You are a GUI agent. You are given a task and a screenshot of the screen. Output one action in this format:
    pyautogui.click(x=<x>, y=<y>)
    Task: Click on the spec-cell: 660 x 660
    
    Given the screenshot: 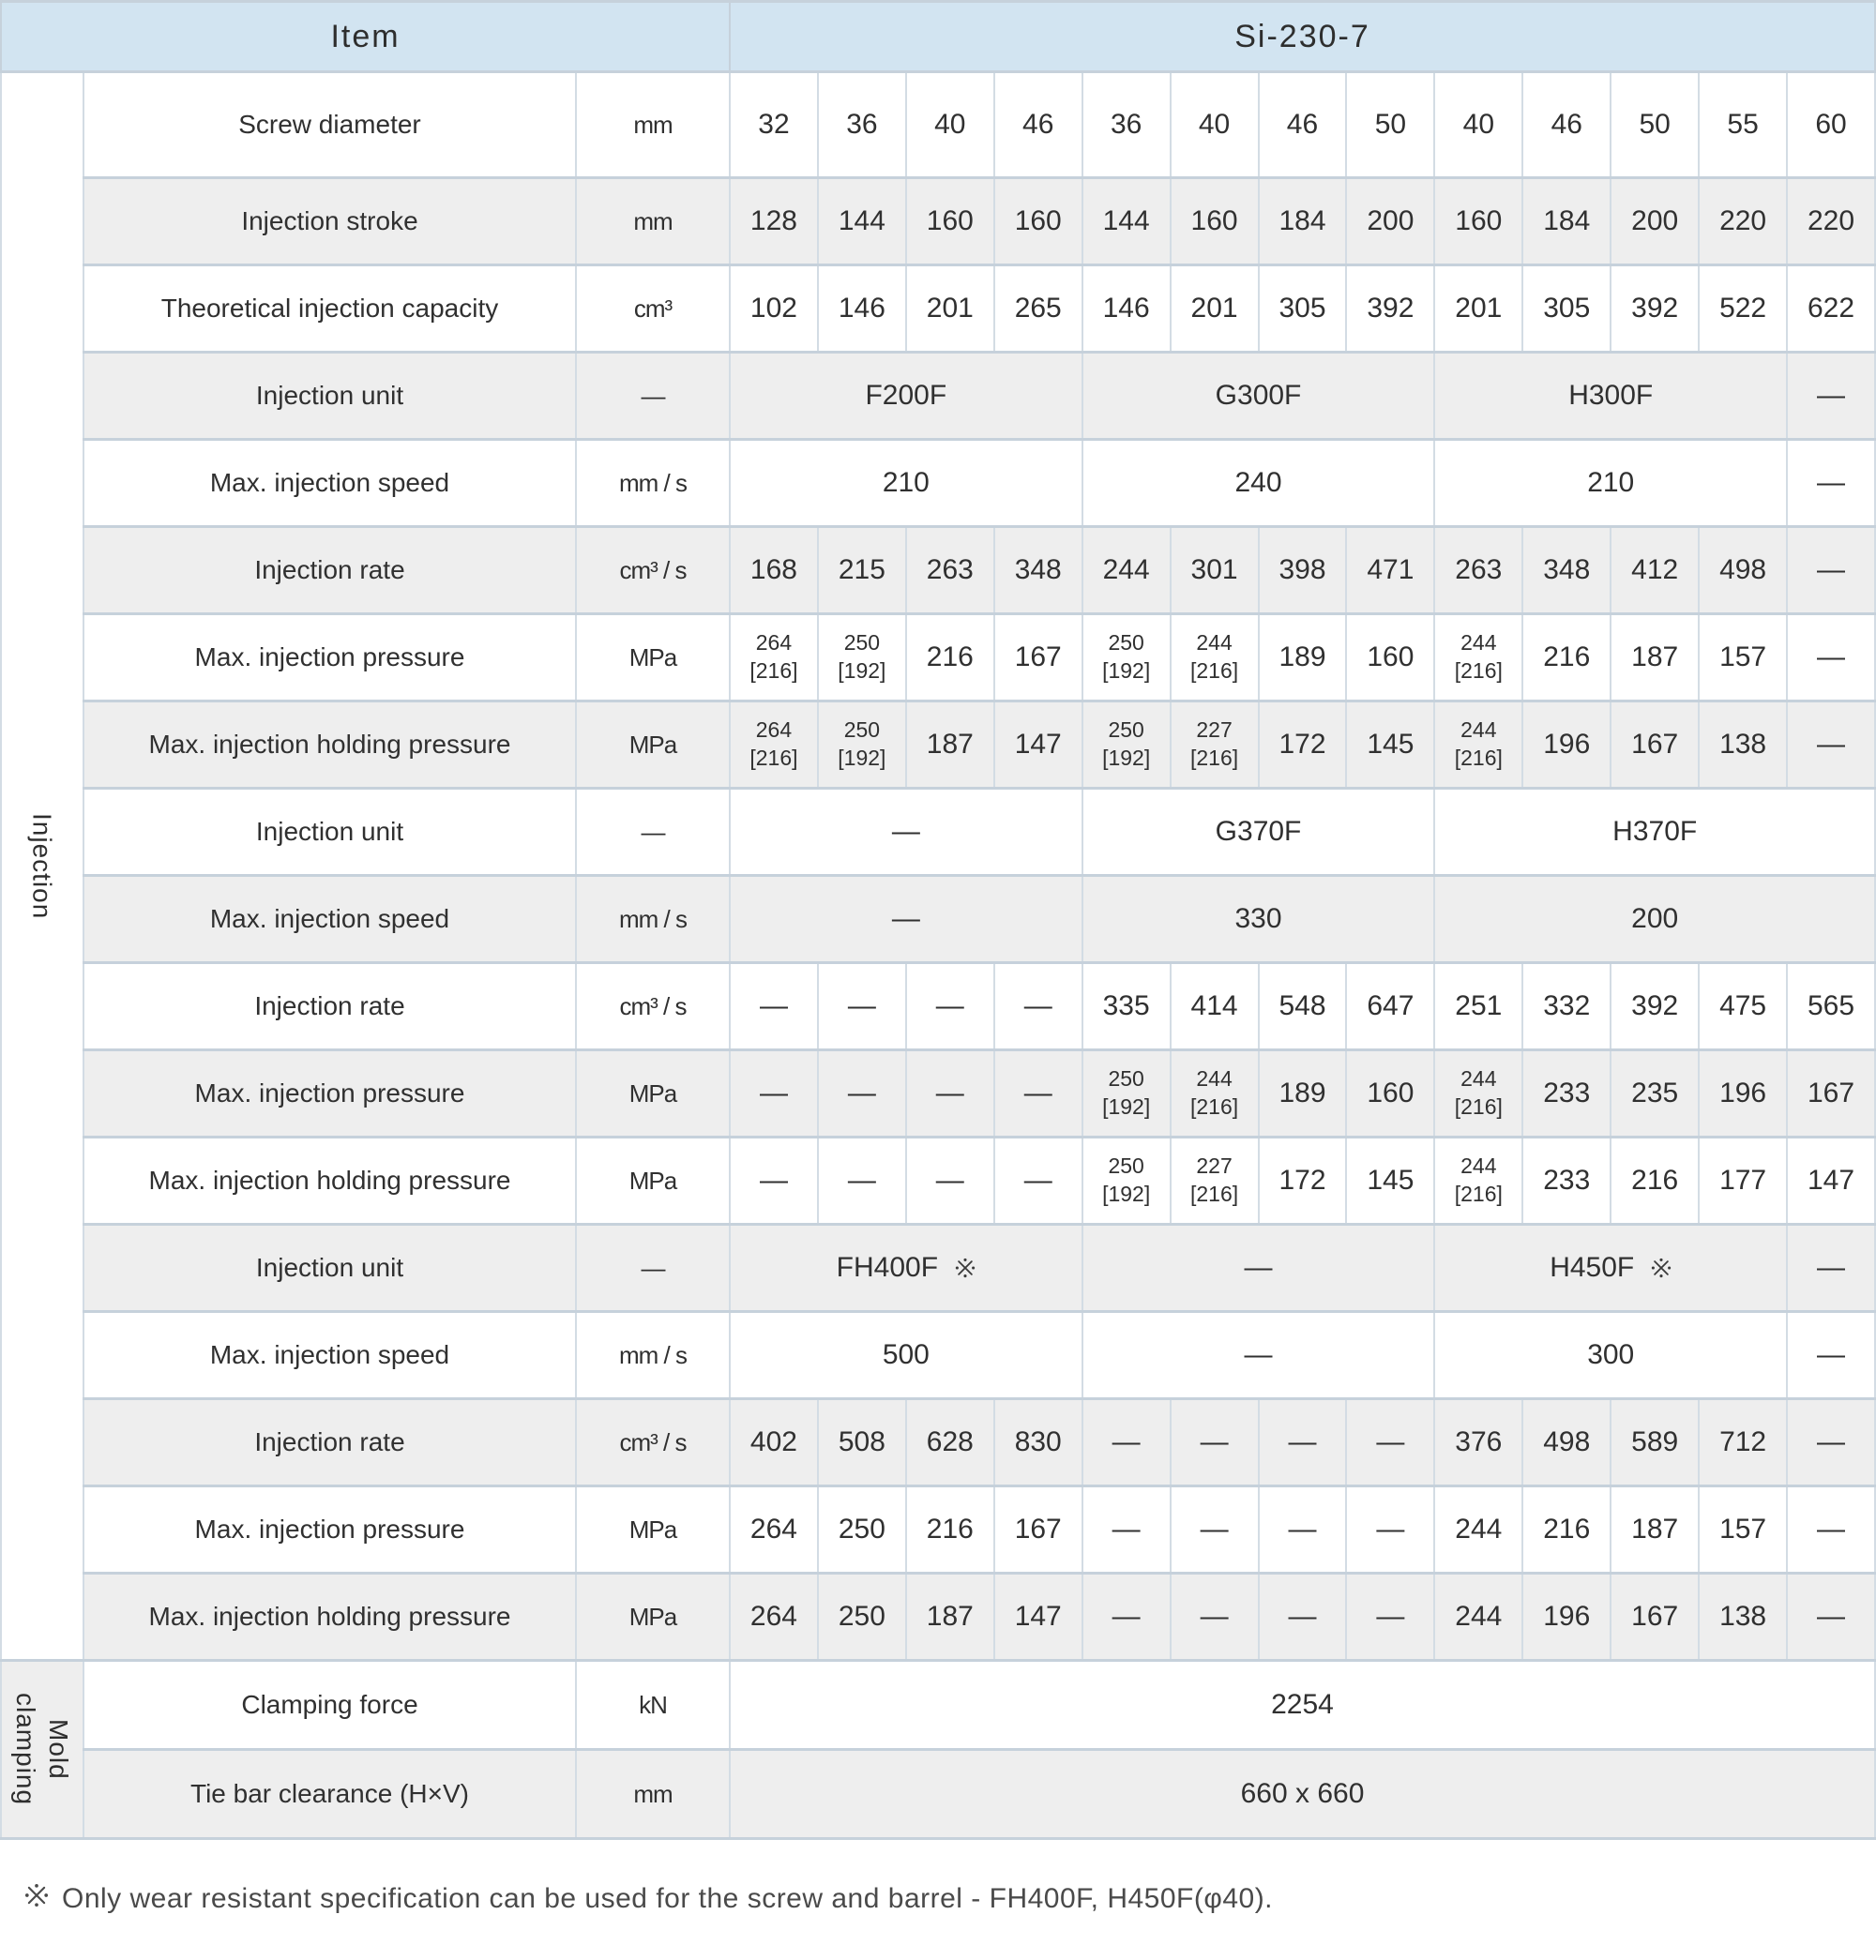 What is the action you would take?
    pyautogui.click(x=1302, y=1794)
    